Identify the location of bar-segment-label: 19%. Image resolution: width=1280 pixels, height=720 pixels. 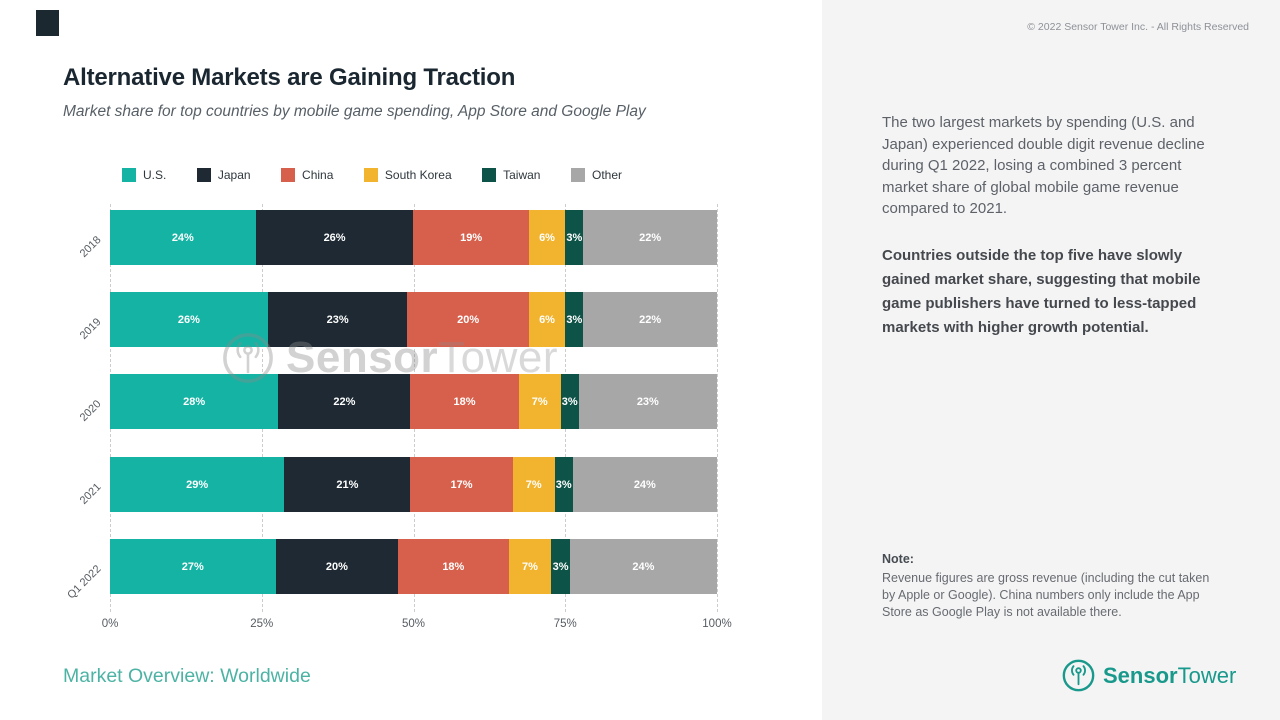
(471, 237).